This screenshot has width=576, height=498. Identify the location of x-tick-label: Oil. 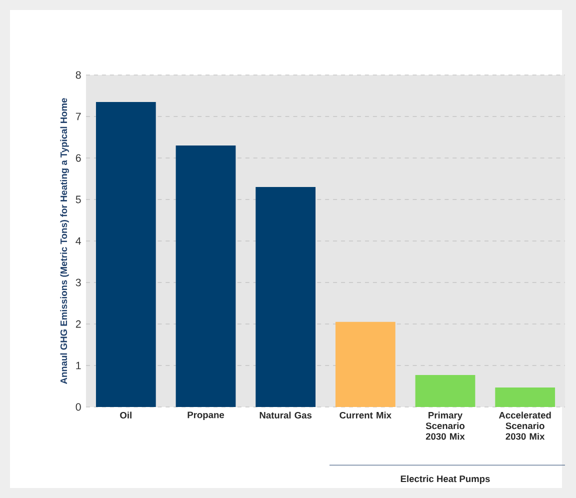
(126, 415).